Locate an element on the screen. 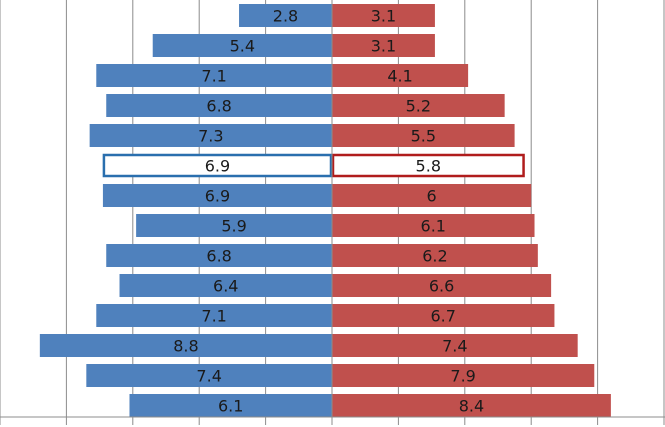 The width and height of the screenshot is (665, 427). left-bar-value-label: 7.3 is located at coordinates (210, 136).